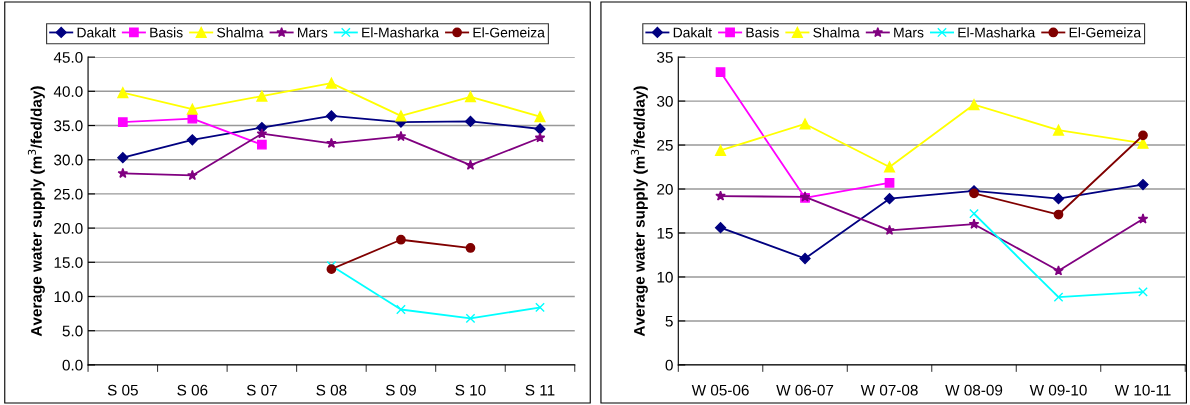  I want to click on y-tick-label: 25, so click(665, 145).